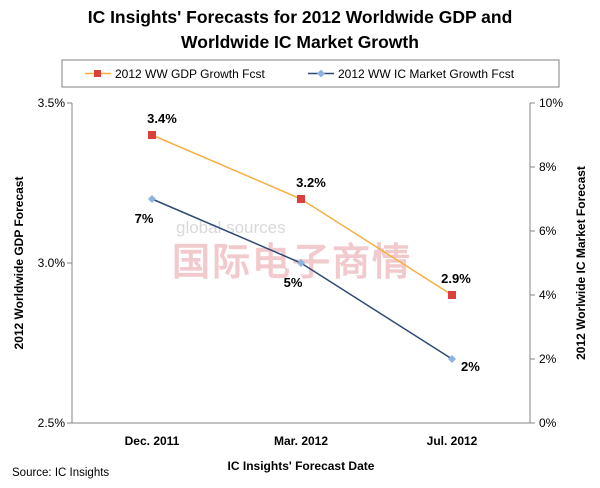  I want to click on left-axis-ticks: 2.5% 3.0% 3.5%, so click(55, 263).